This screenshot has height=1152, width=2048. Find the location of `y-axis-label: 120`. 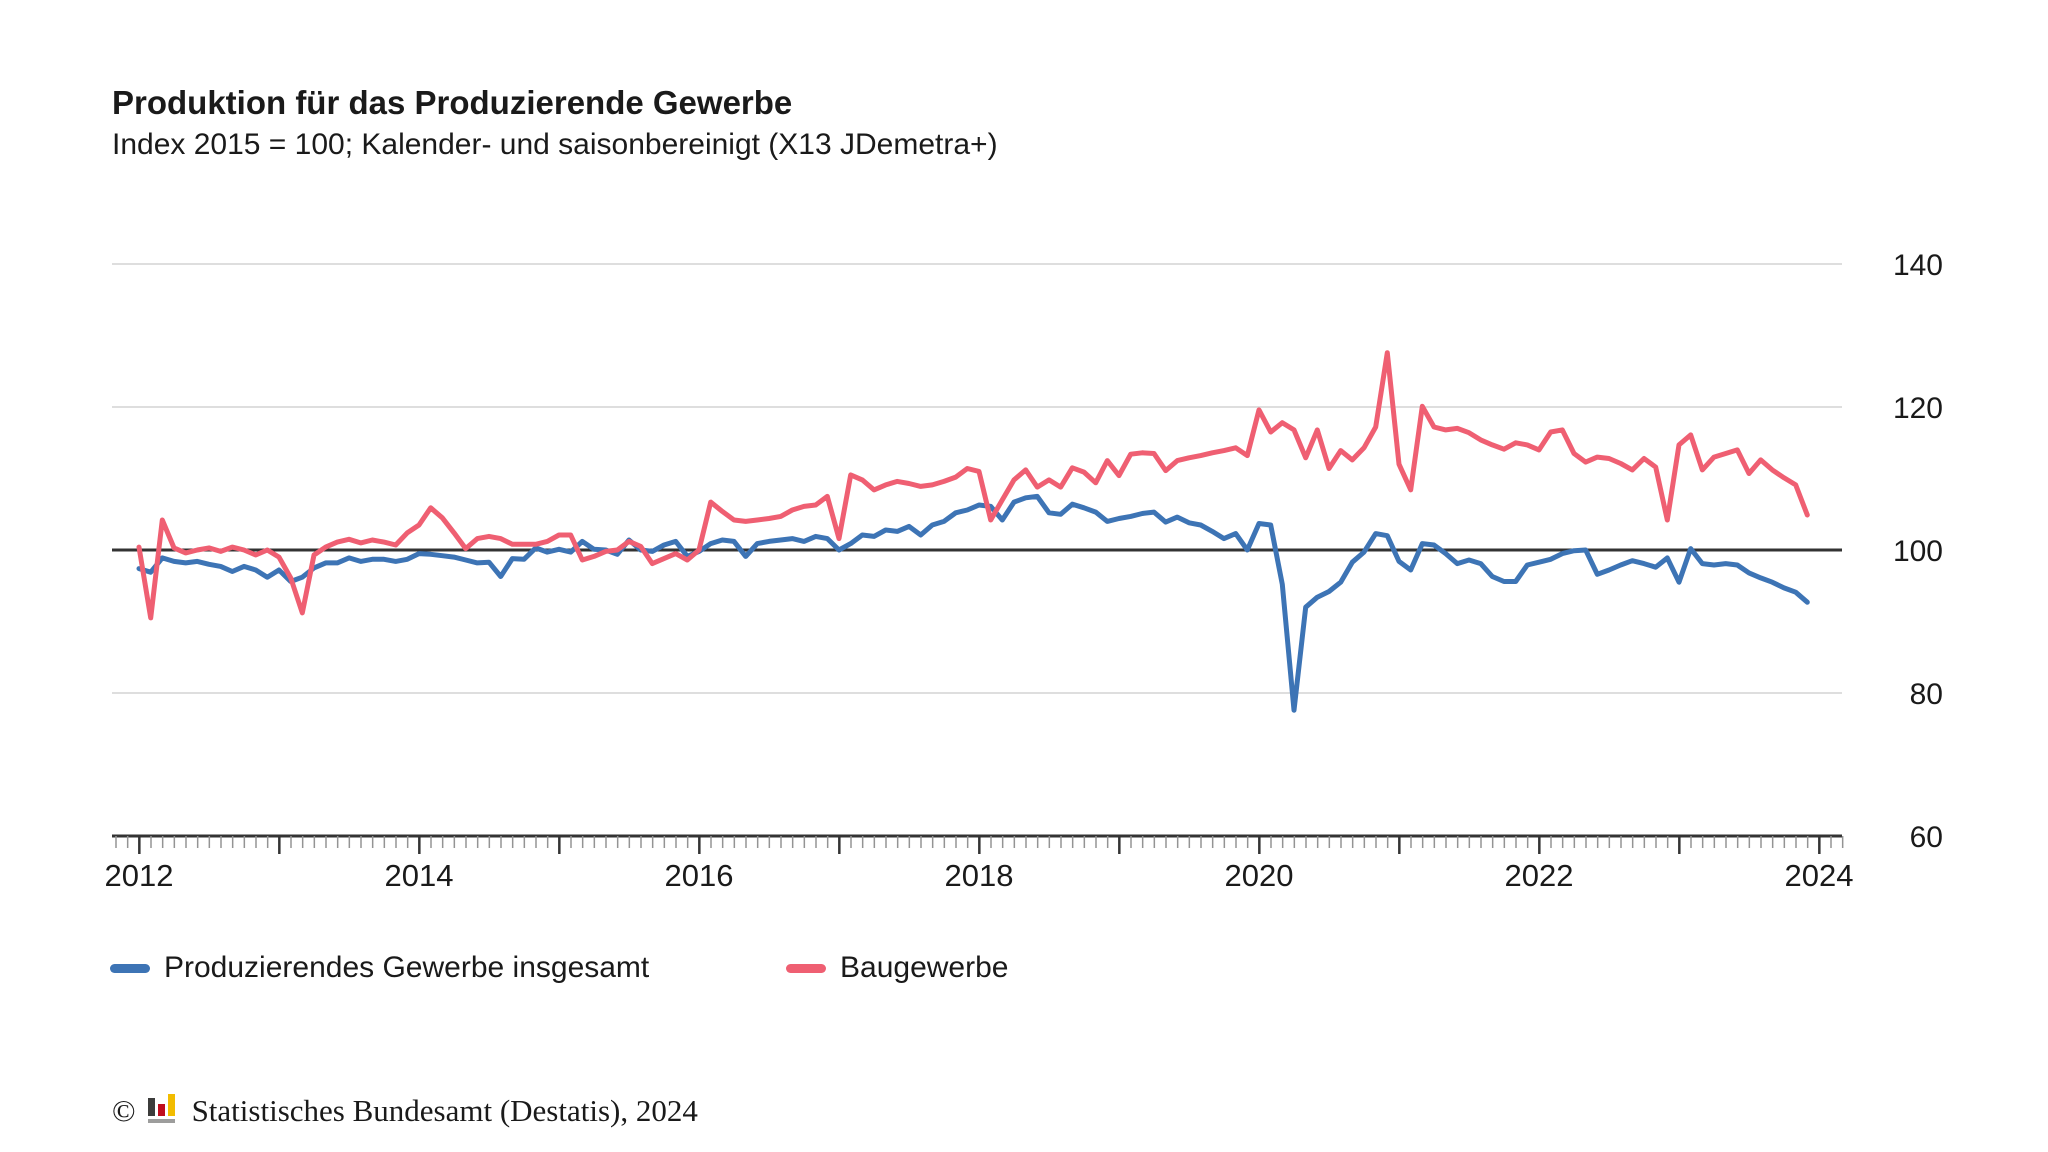

y-axis-label: 120 is located at coordinates (1918, 408).